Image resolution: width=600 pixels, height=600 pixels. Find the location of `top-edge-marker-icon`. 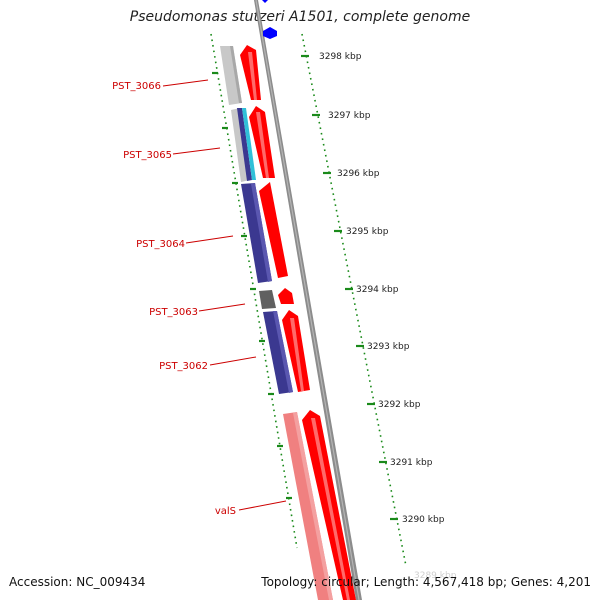

top-edge-marker-icon is located at coordinates (265, 1).